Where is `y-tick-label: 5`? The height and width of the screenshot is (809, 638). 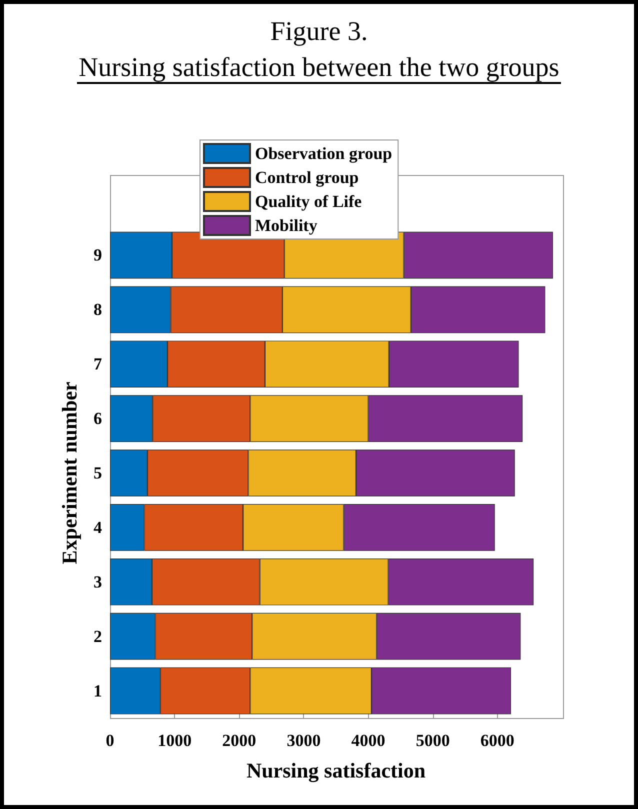 y-tick-label: 5 is located at coordinates (98, 473).